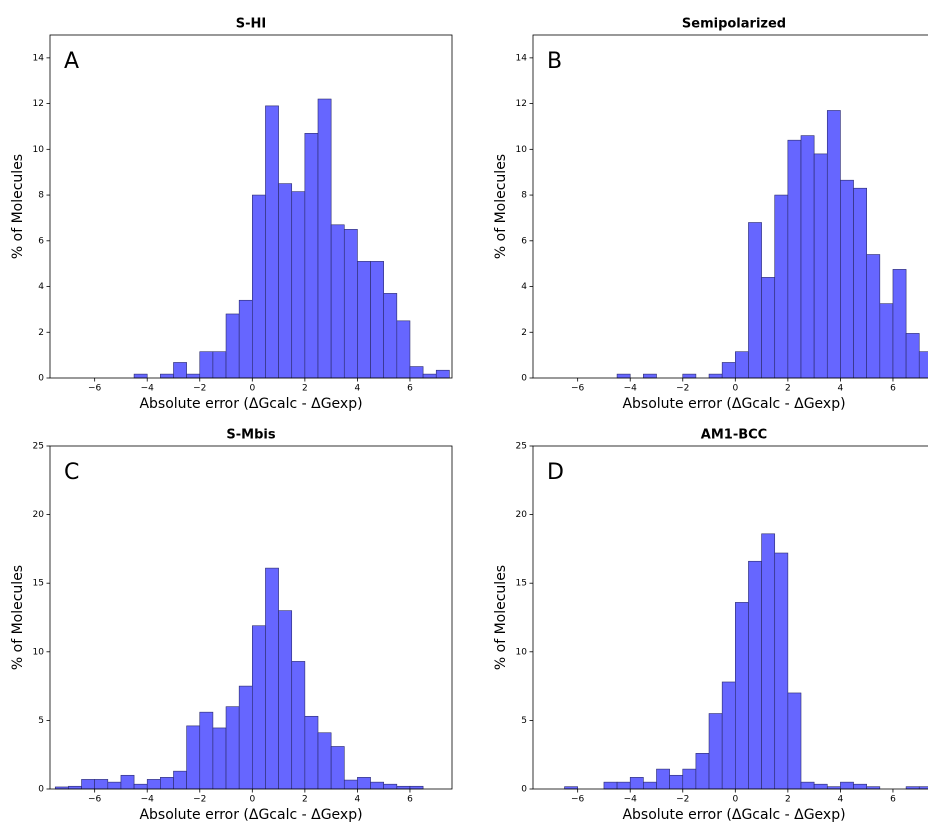 This screenshot has width=928, height=827. Describe the element at coordinates (554, 61) in the screenshot. I see `panel-letter: B` at that location.